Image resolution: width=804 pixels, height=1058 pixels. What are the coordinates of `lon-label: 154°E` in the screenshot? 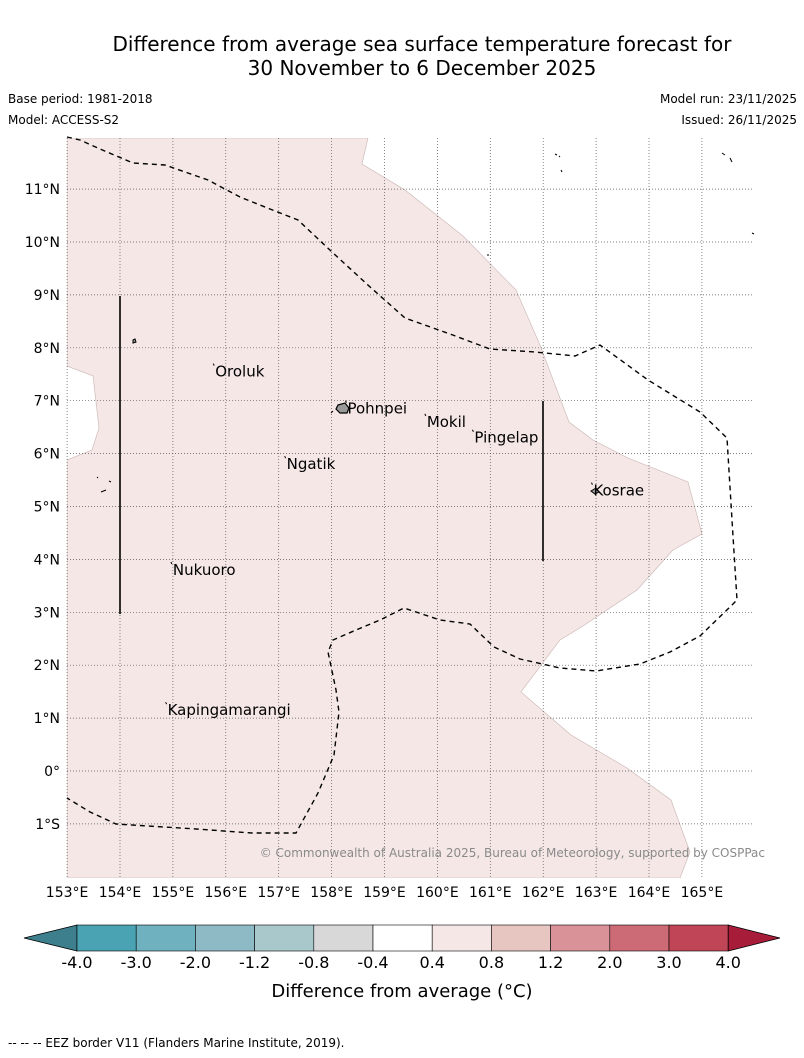 It's located at (120, 893).